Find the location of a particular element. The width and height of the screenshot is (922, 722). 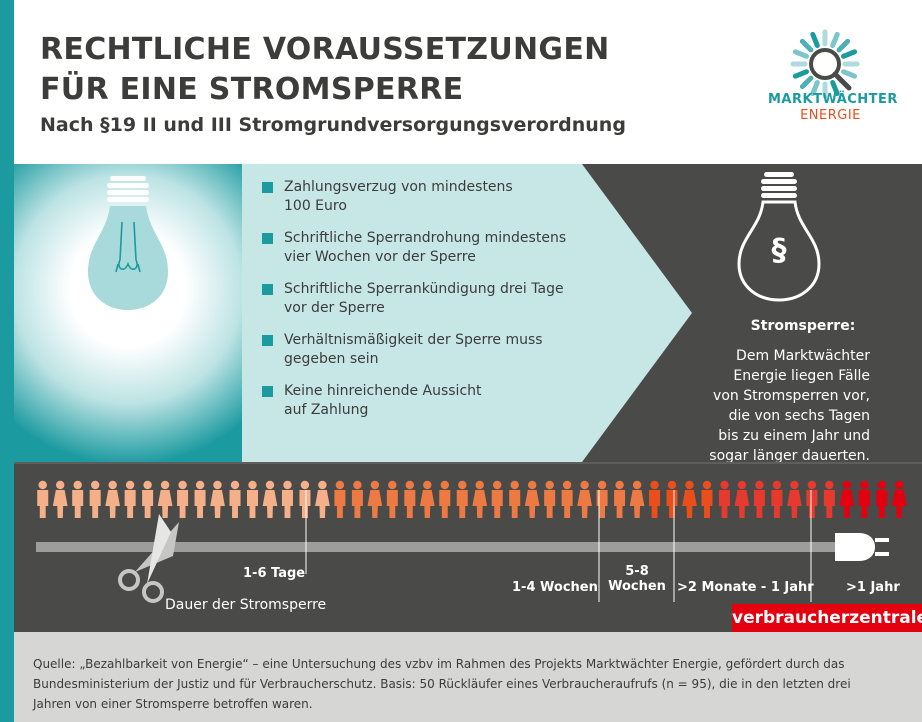

logo-subname: ENERGIE is located at coordinates (830, 115).